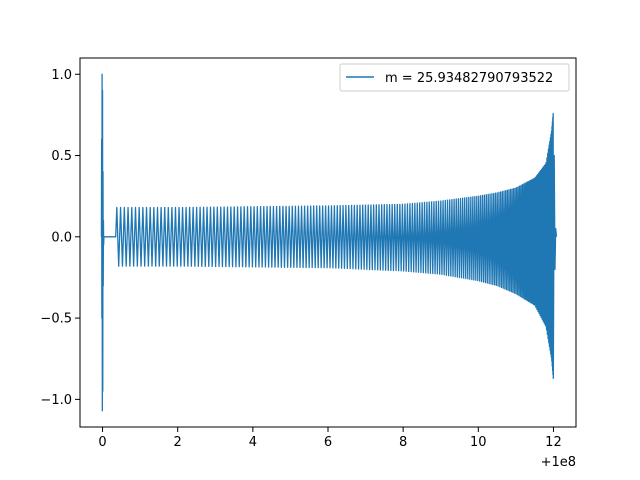 The height and width of the screenshot is (480, 640). Describe the element at coordinates (102, 442) in the screenshot. I see `x-tick-label: 0` at that location.